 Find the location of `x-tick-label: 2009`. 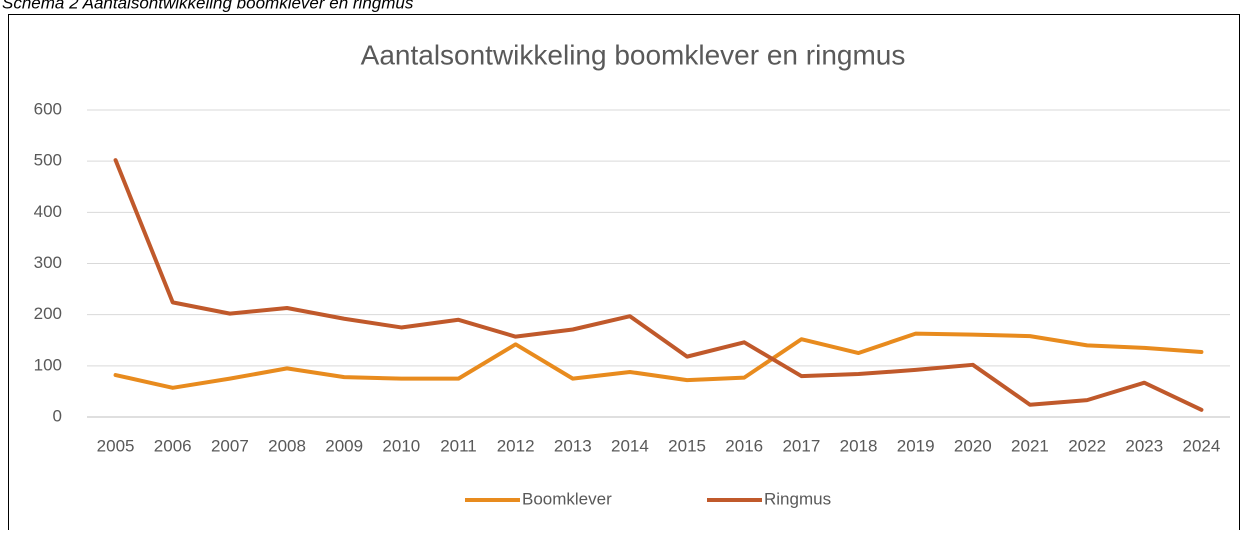

x-tick-label: 2009 is located at coordinates (344, 445).